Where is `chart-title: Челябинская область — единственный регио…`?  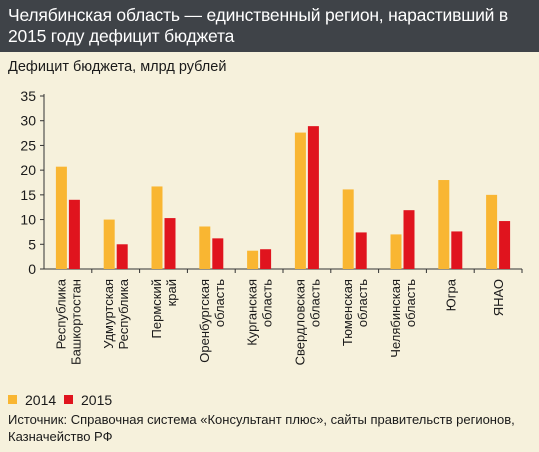 chart-title: Челябинская область — единственный регио… is located at coordinates (258, 25).